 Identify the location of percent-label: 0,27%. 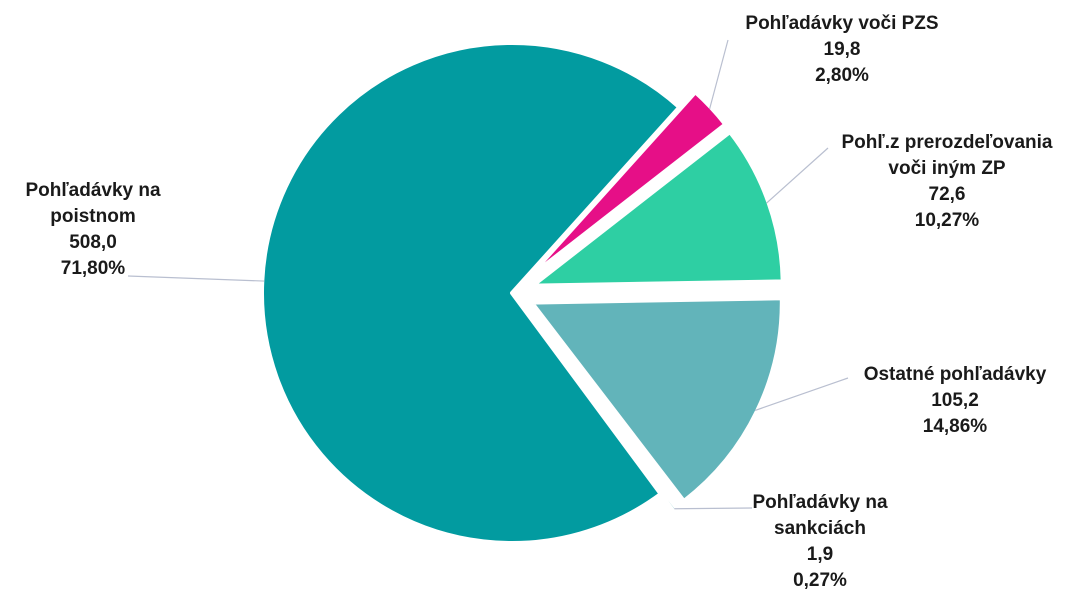
(820, 580).